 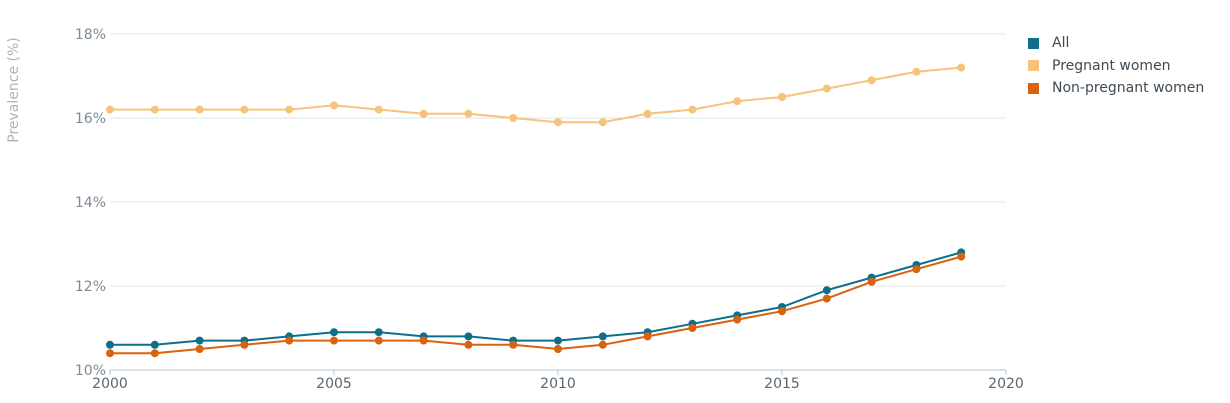 What do you see at coordinates (334, 384) in the screenshot?
I see `x-tick-label: 2005` at bounding box center [334, 384].